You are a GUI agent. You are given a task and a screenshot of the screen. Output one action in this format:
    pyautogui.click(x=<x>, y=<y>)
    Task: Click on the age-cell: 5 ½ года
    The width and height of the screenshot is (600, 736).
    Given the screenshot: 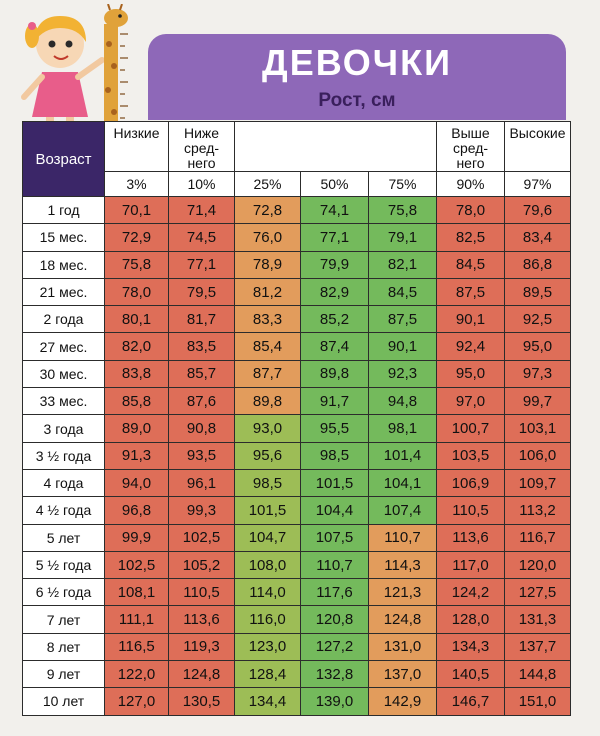 What is the action you would take?
    pyautogui.click(x=63, y=565)
    